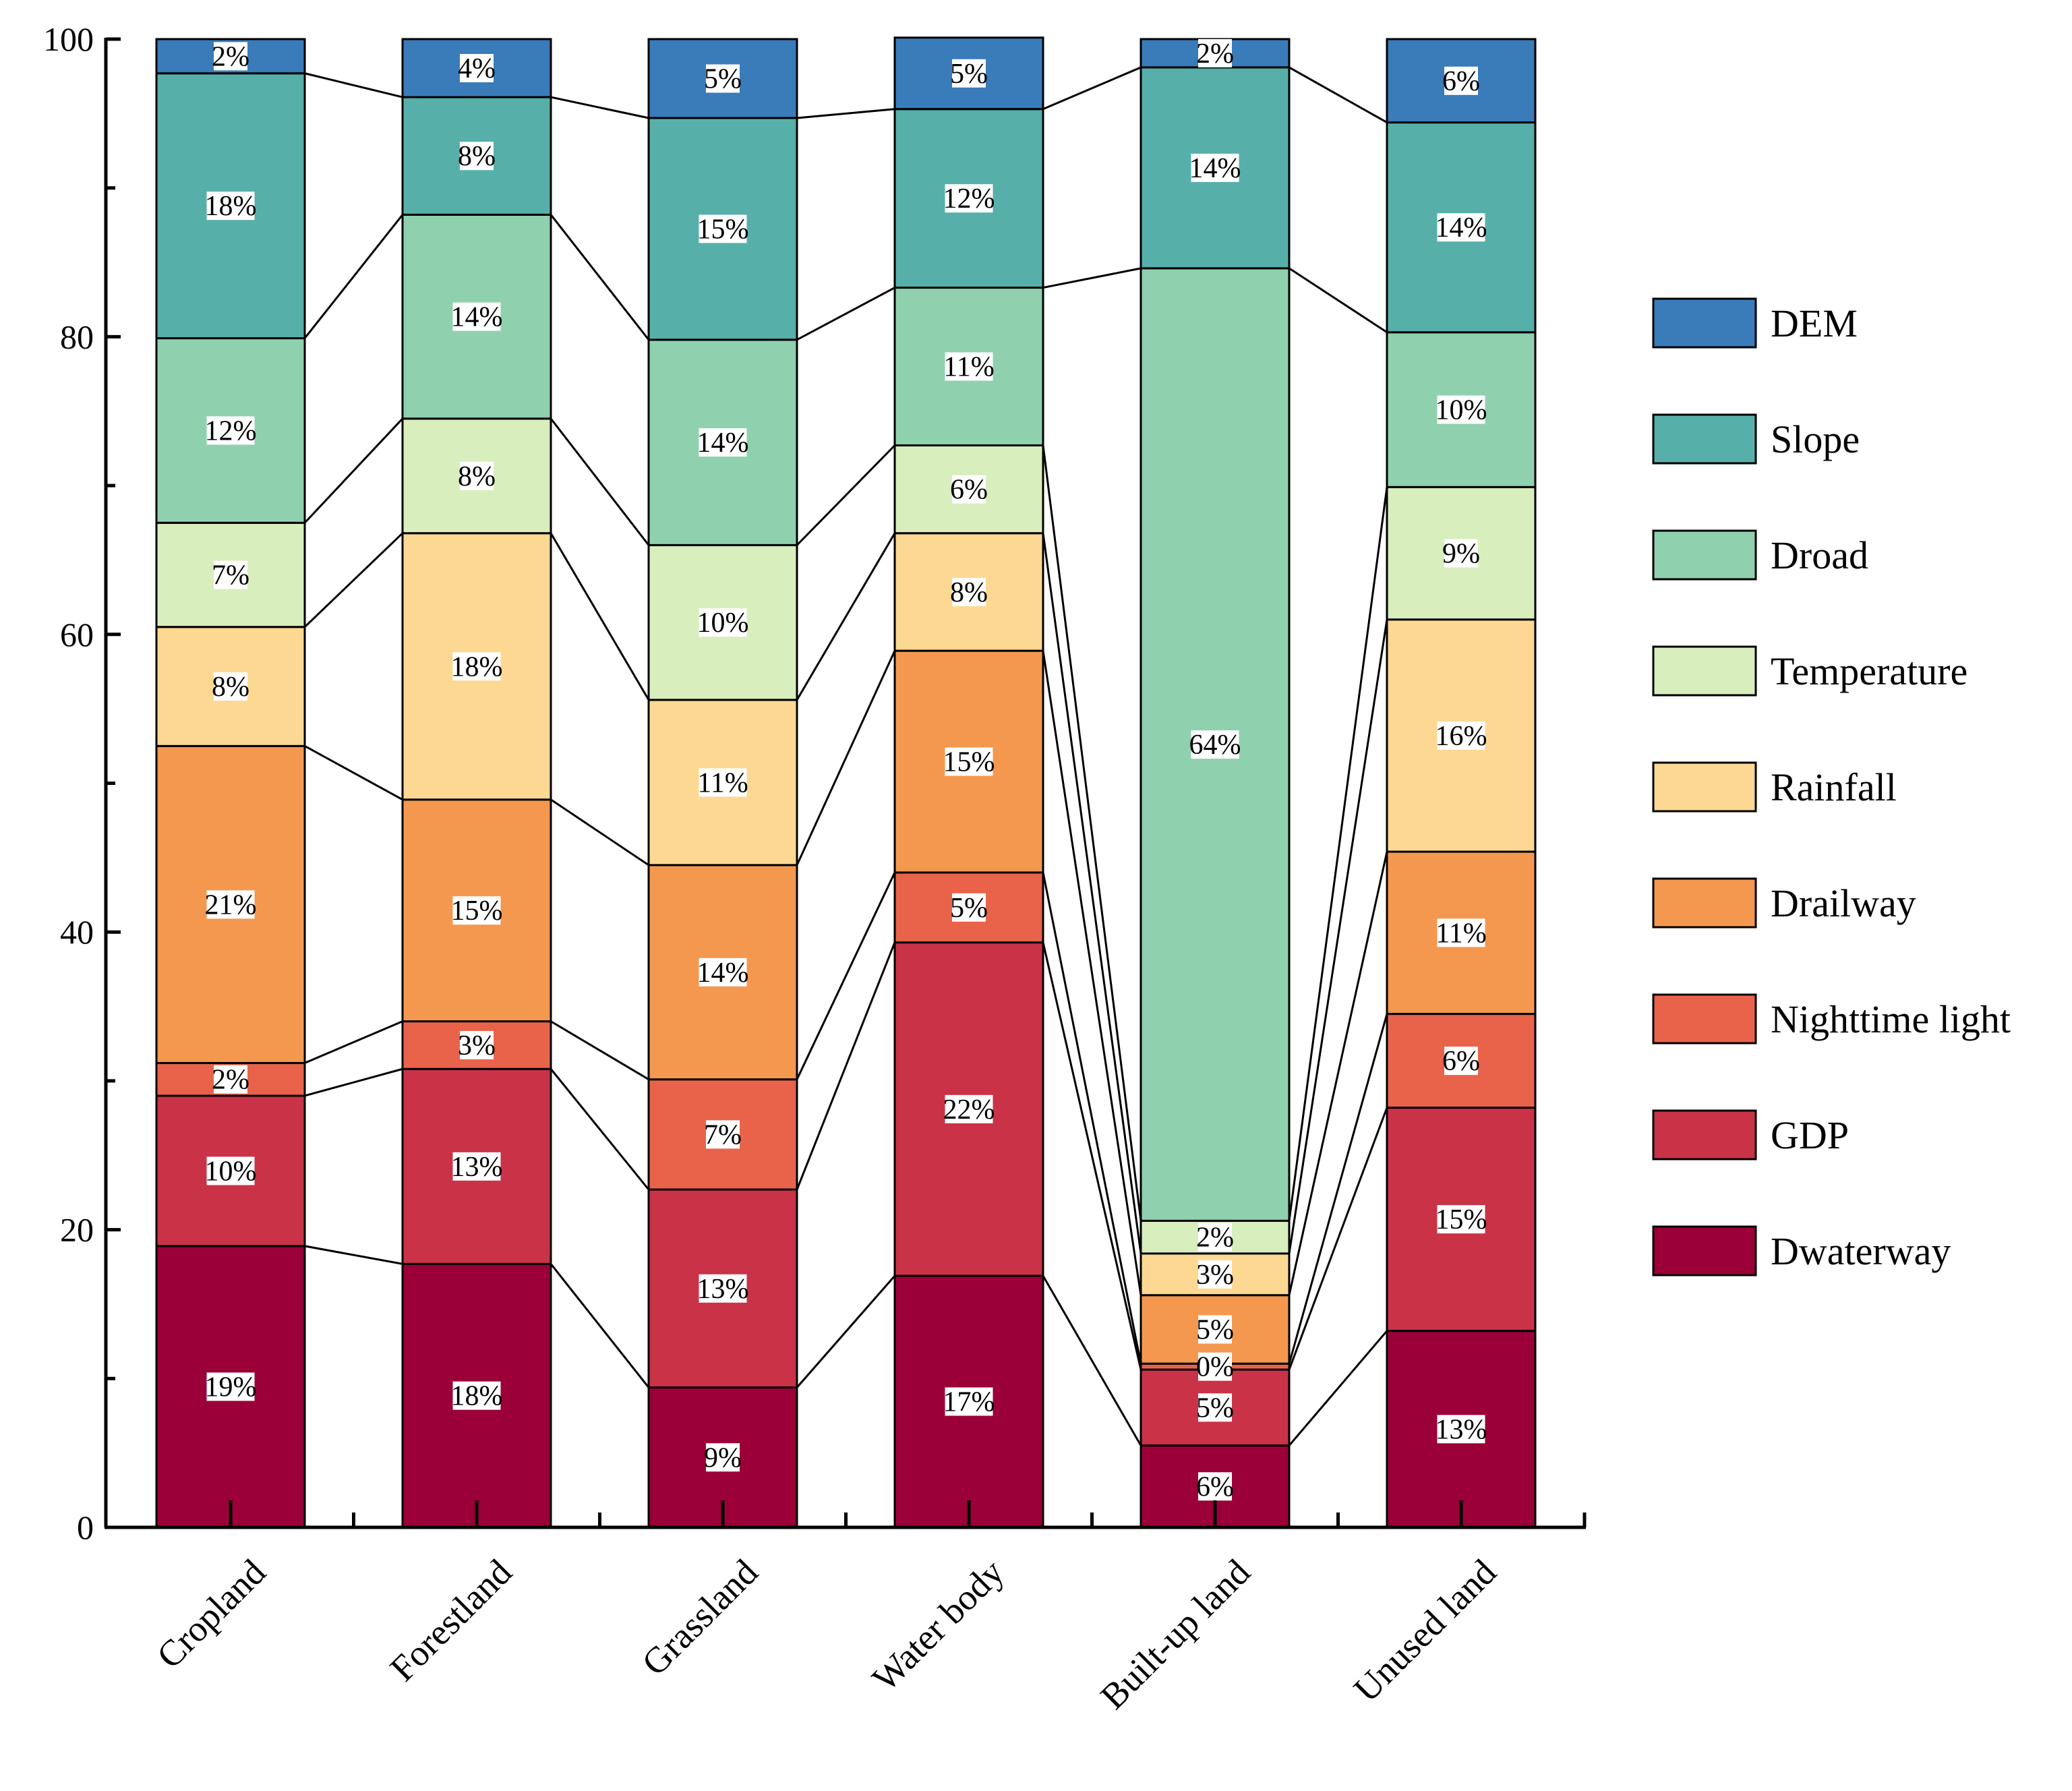 The image size is (2072, 1791). What do you see at coordinates (1704, 1135) in the screenshot?
I see `legend-swatch-gdp` at bounding box center [1704, 1135].